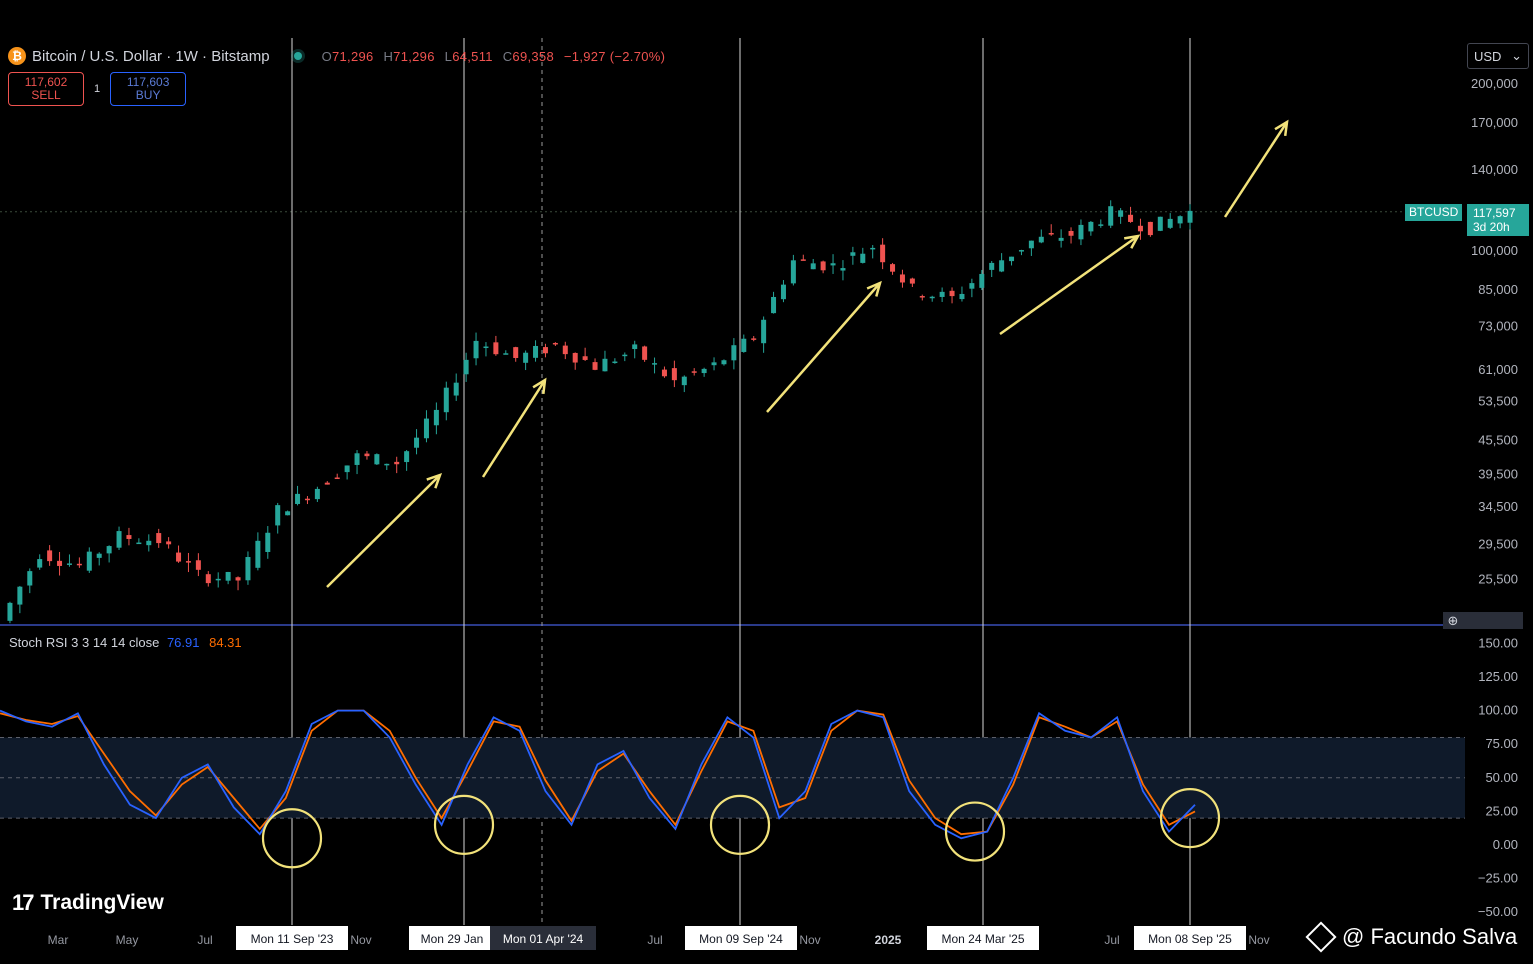 Image resolution: width=1533 pixels, height=964 pixels. I want to click on price-scale, so click(1499, 501).